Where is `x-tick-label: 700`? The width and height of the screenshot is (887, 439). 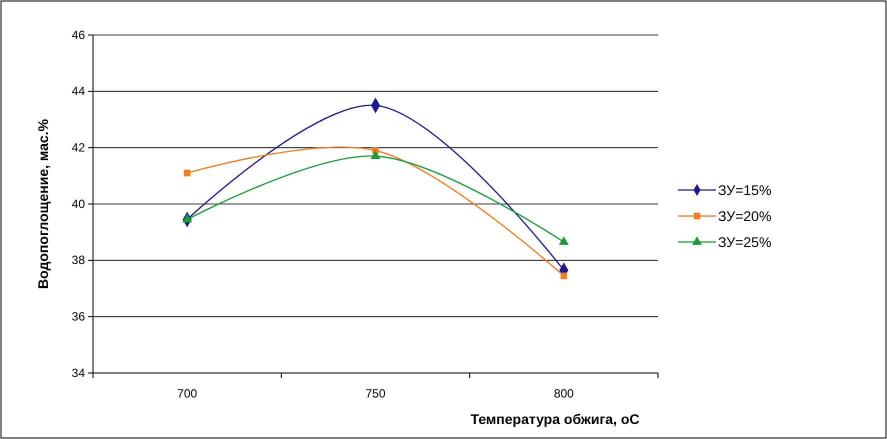 x-tick-label: 700 is located at coordinates (187, 393).